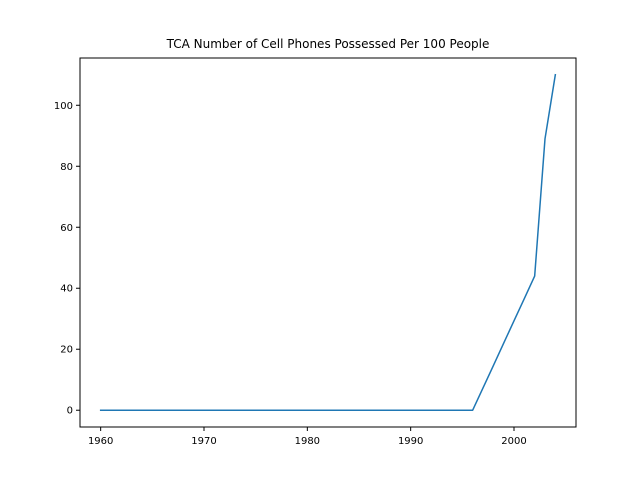 The image size is (640, 484). Describe the element at coordinates (307, 441) in the screenshot. I see `x-tick-label: 1980` at that location.